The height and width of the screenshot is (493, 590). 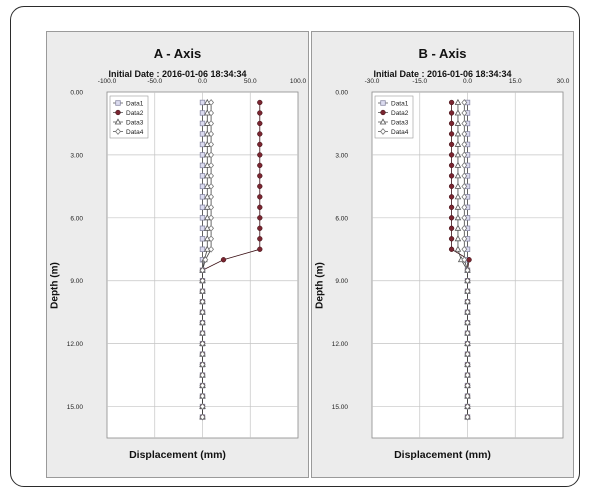 I want to click on a-axis-title: A - Axis, so click(x=177, y=53).